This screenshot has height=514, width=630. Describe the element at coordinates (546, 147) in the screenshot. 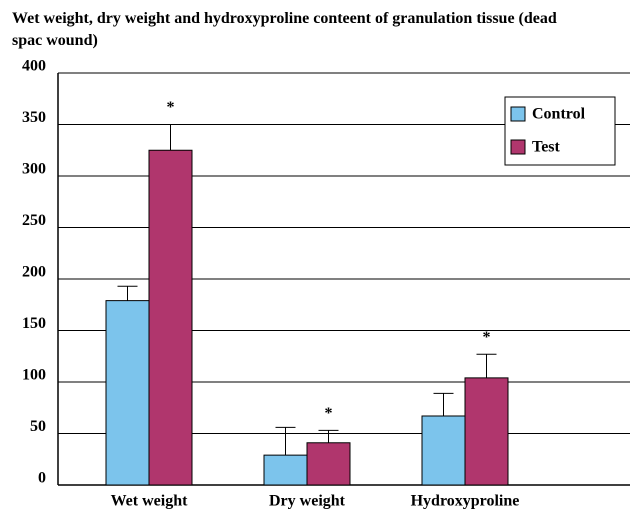

I see `legend-label: Test` at that location.